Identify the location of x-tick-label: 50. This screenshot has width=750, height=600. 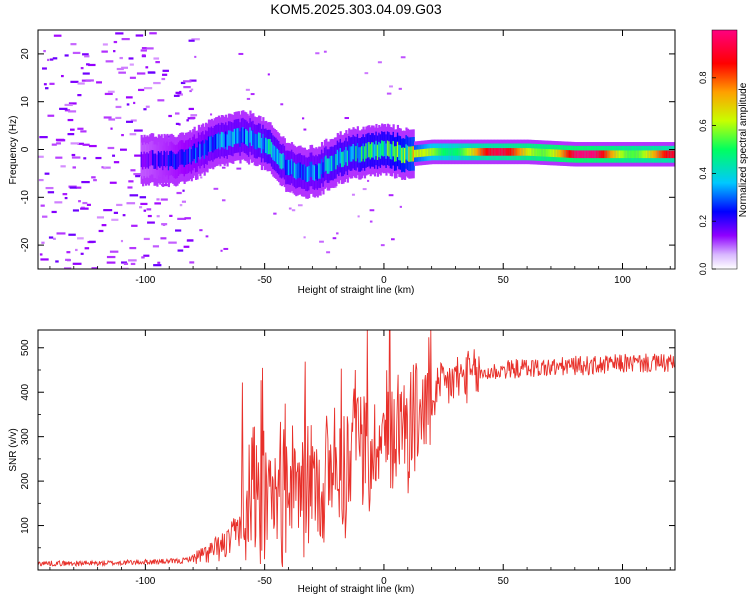
(504, 280).